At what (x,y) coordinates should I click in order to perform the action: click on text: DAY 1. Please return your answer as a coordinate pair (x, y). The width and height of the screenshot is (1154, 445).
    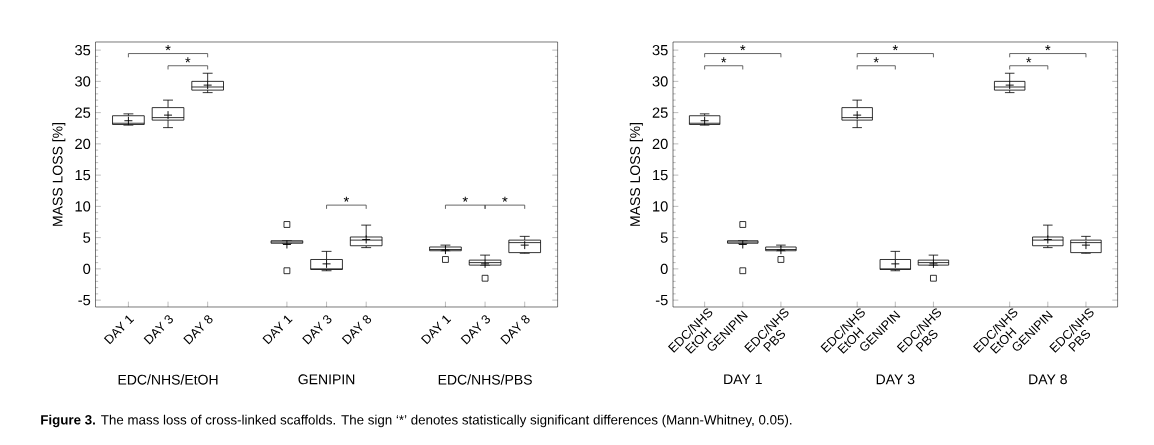
    Looking at the image, I should click on (743, 379).